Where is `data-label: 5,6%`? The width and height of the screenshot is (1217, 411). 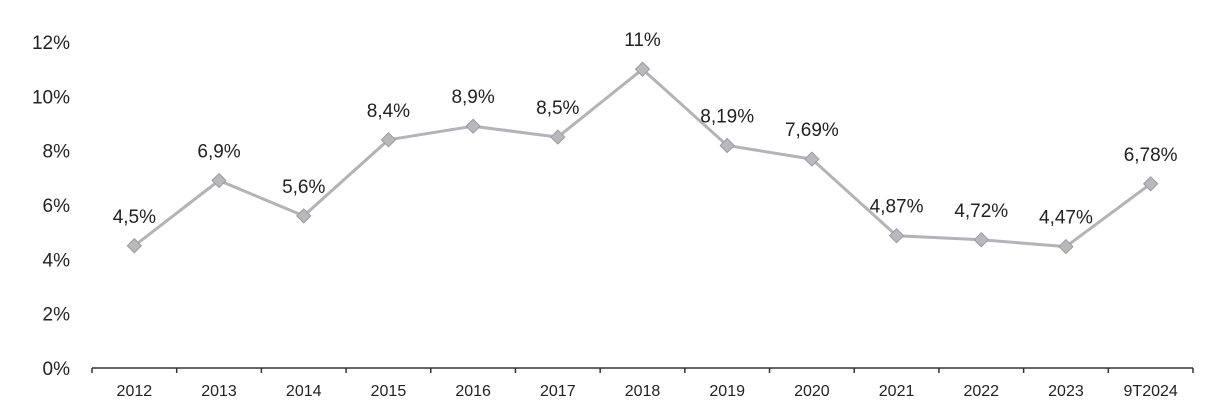
data-label: 5,6% is located at coordinates (303, 187).